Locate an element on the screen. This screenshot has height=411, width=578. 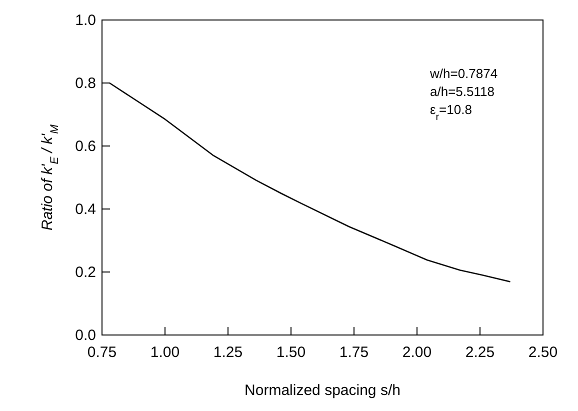
x-tick-label: 2.25 is located at coordinates (480, 352).